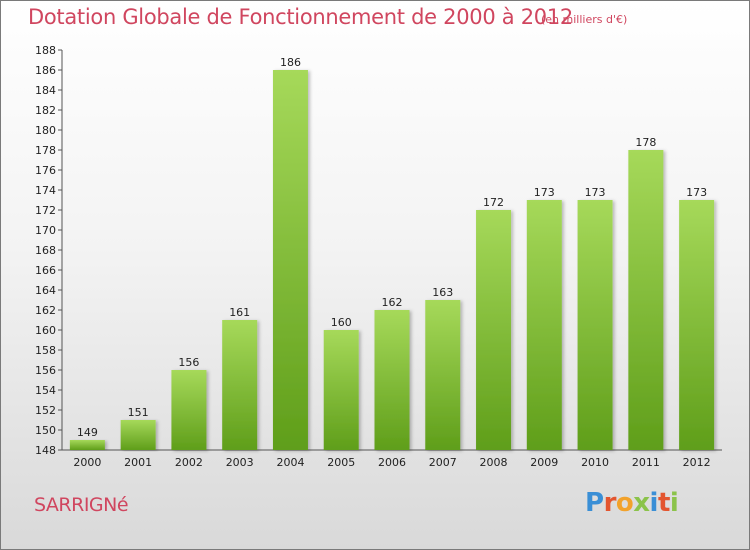  What do you see at coordinates (138, 435) in the screenshot?
I see `bar-2001` at bounding box center [138, 435].